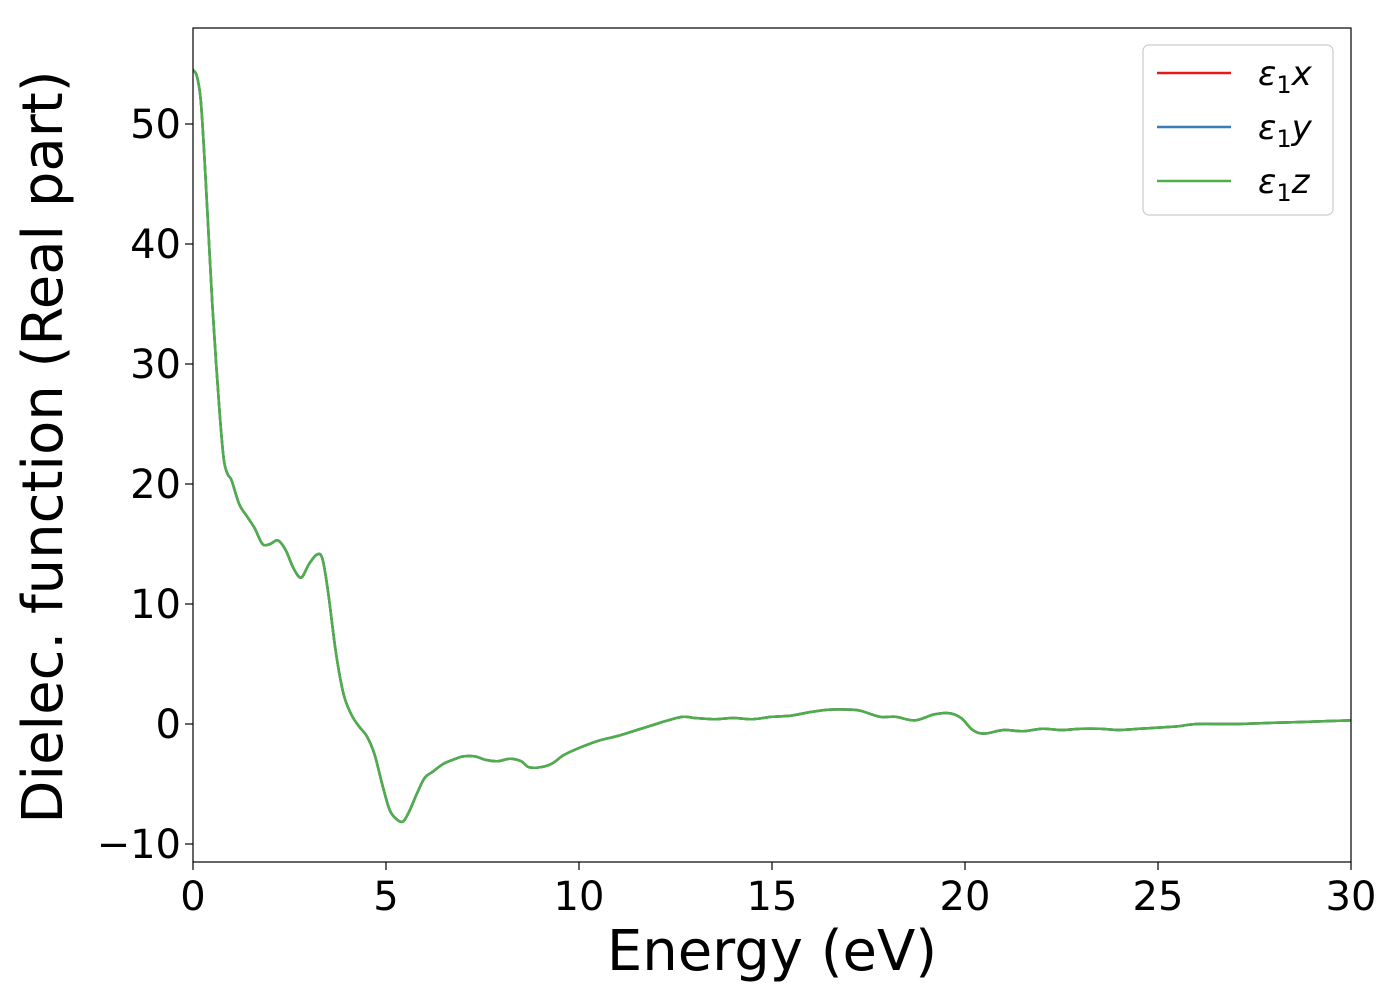  Describe the element at coordinates (139, 845) in the screenshot. I see `y-tick-label: −10` at that location.